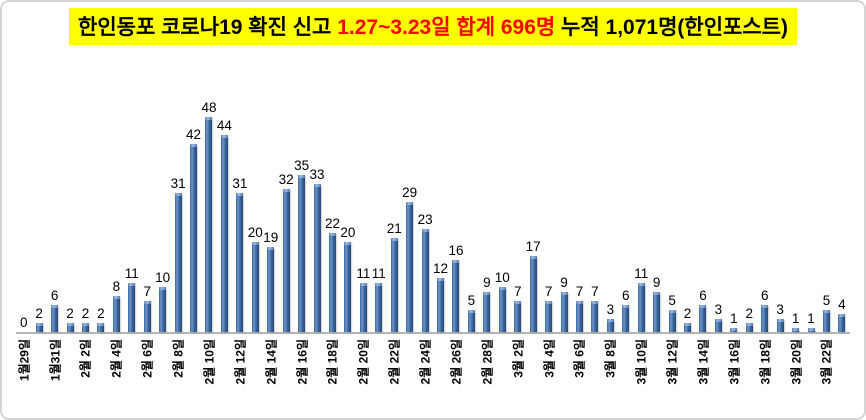  Describe the element at coordinates (610, 358) in the screenshot. I see `x-tick-label: 3월 8일` at that location.